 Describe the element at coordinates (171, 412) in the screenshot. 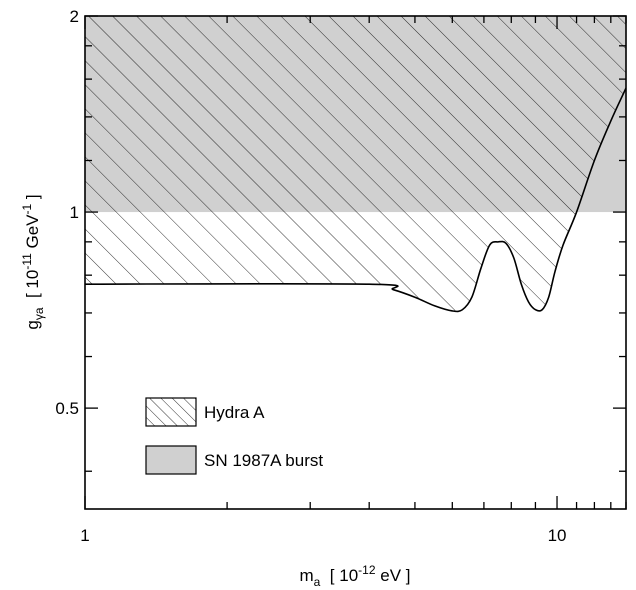

I see `legend-swatch-hydra-a` at that location.